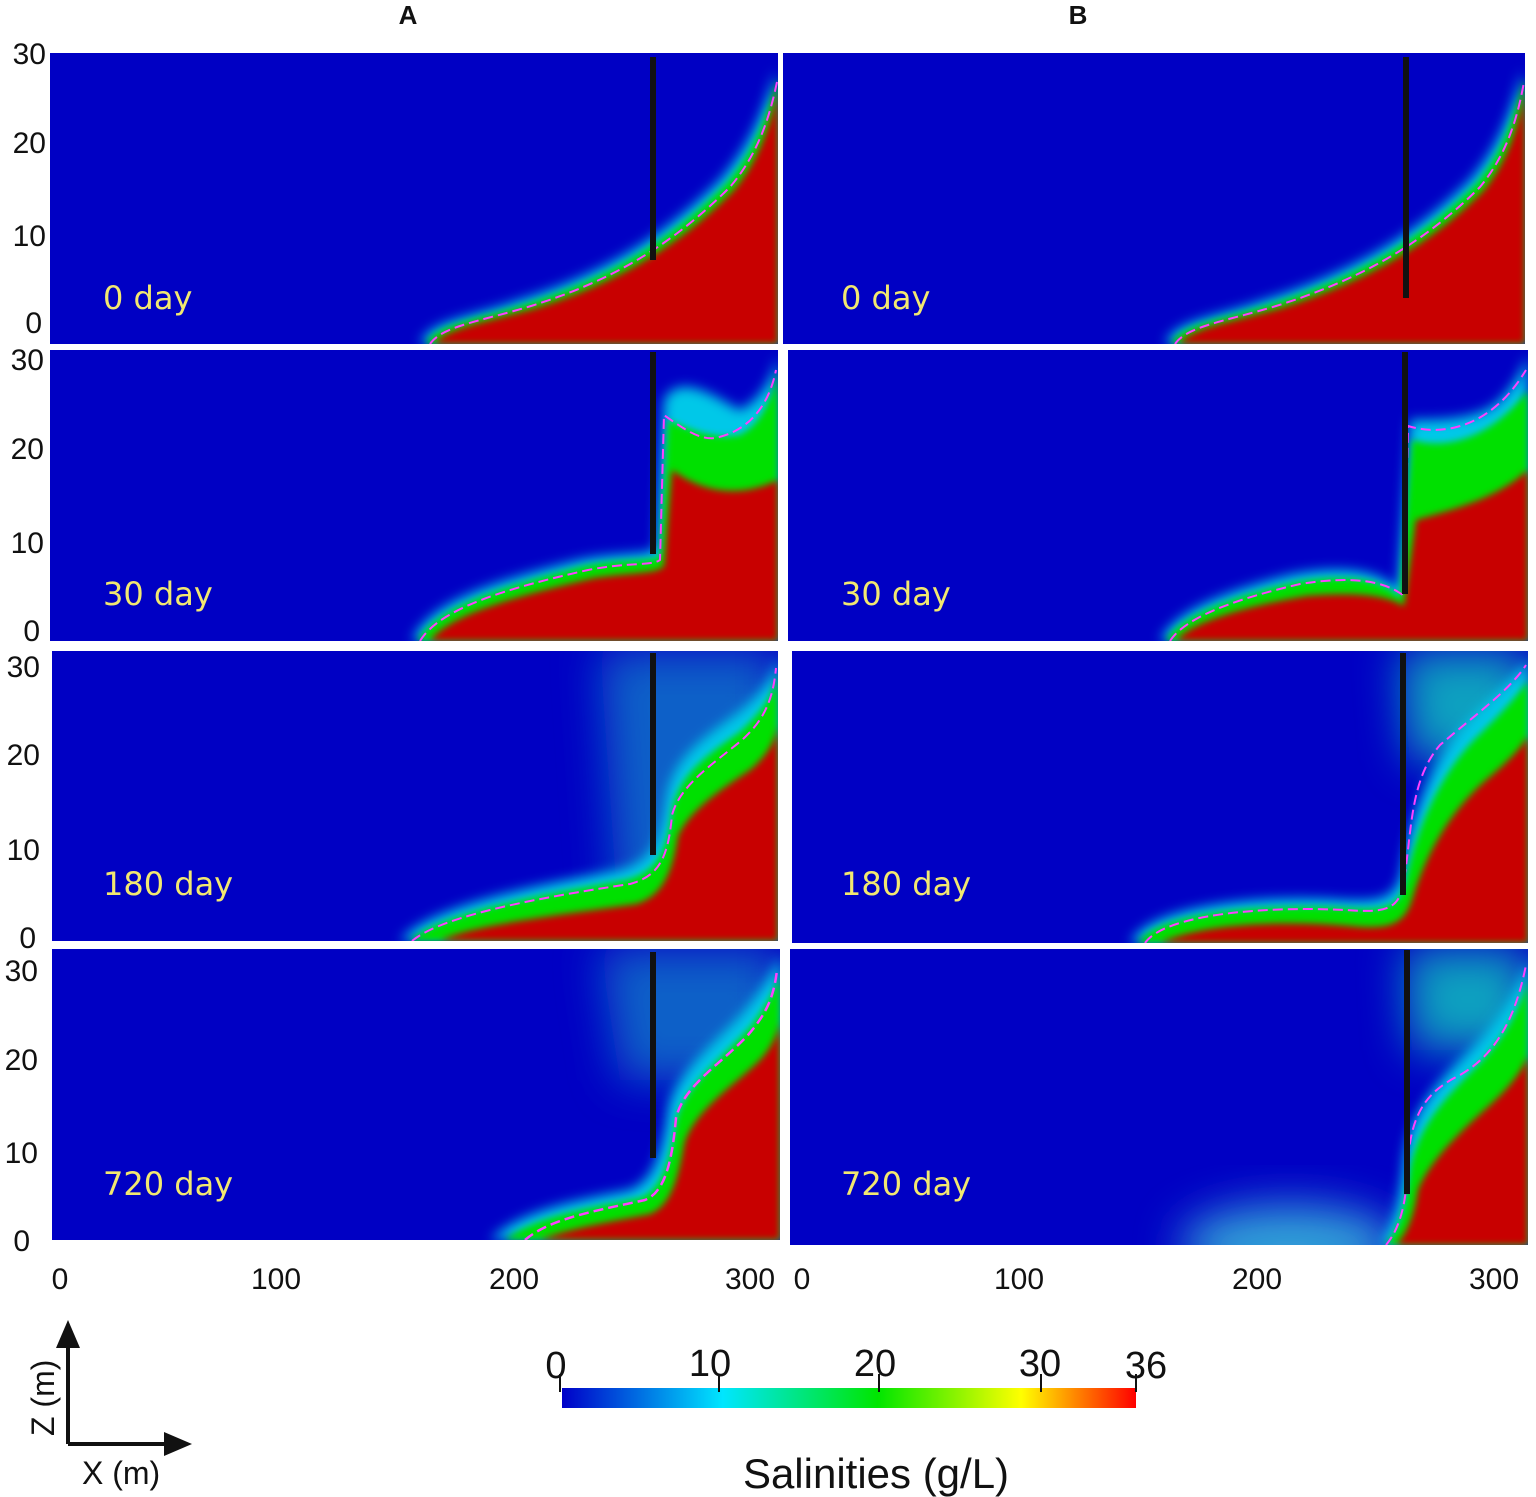 The image size is (1536, 1497). Describe the element at coordinates (875, 1364) in the screenshot. I see `colorbar-tick: 20` at that location.